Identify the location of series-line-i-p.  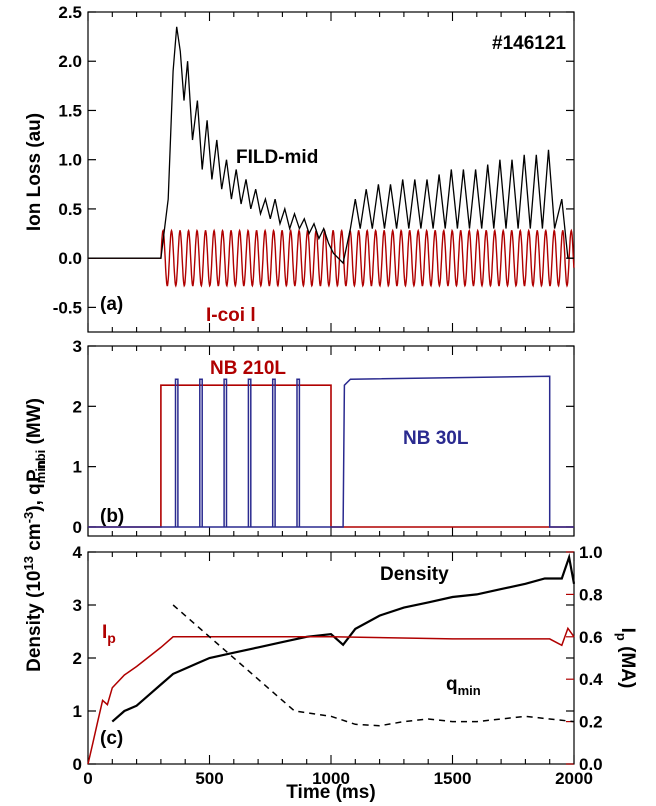
(331, 695).